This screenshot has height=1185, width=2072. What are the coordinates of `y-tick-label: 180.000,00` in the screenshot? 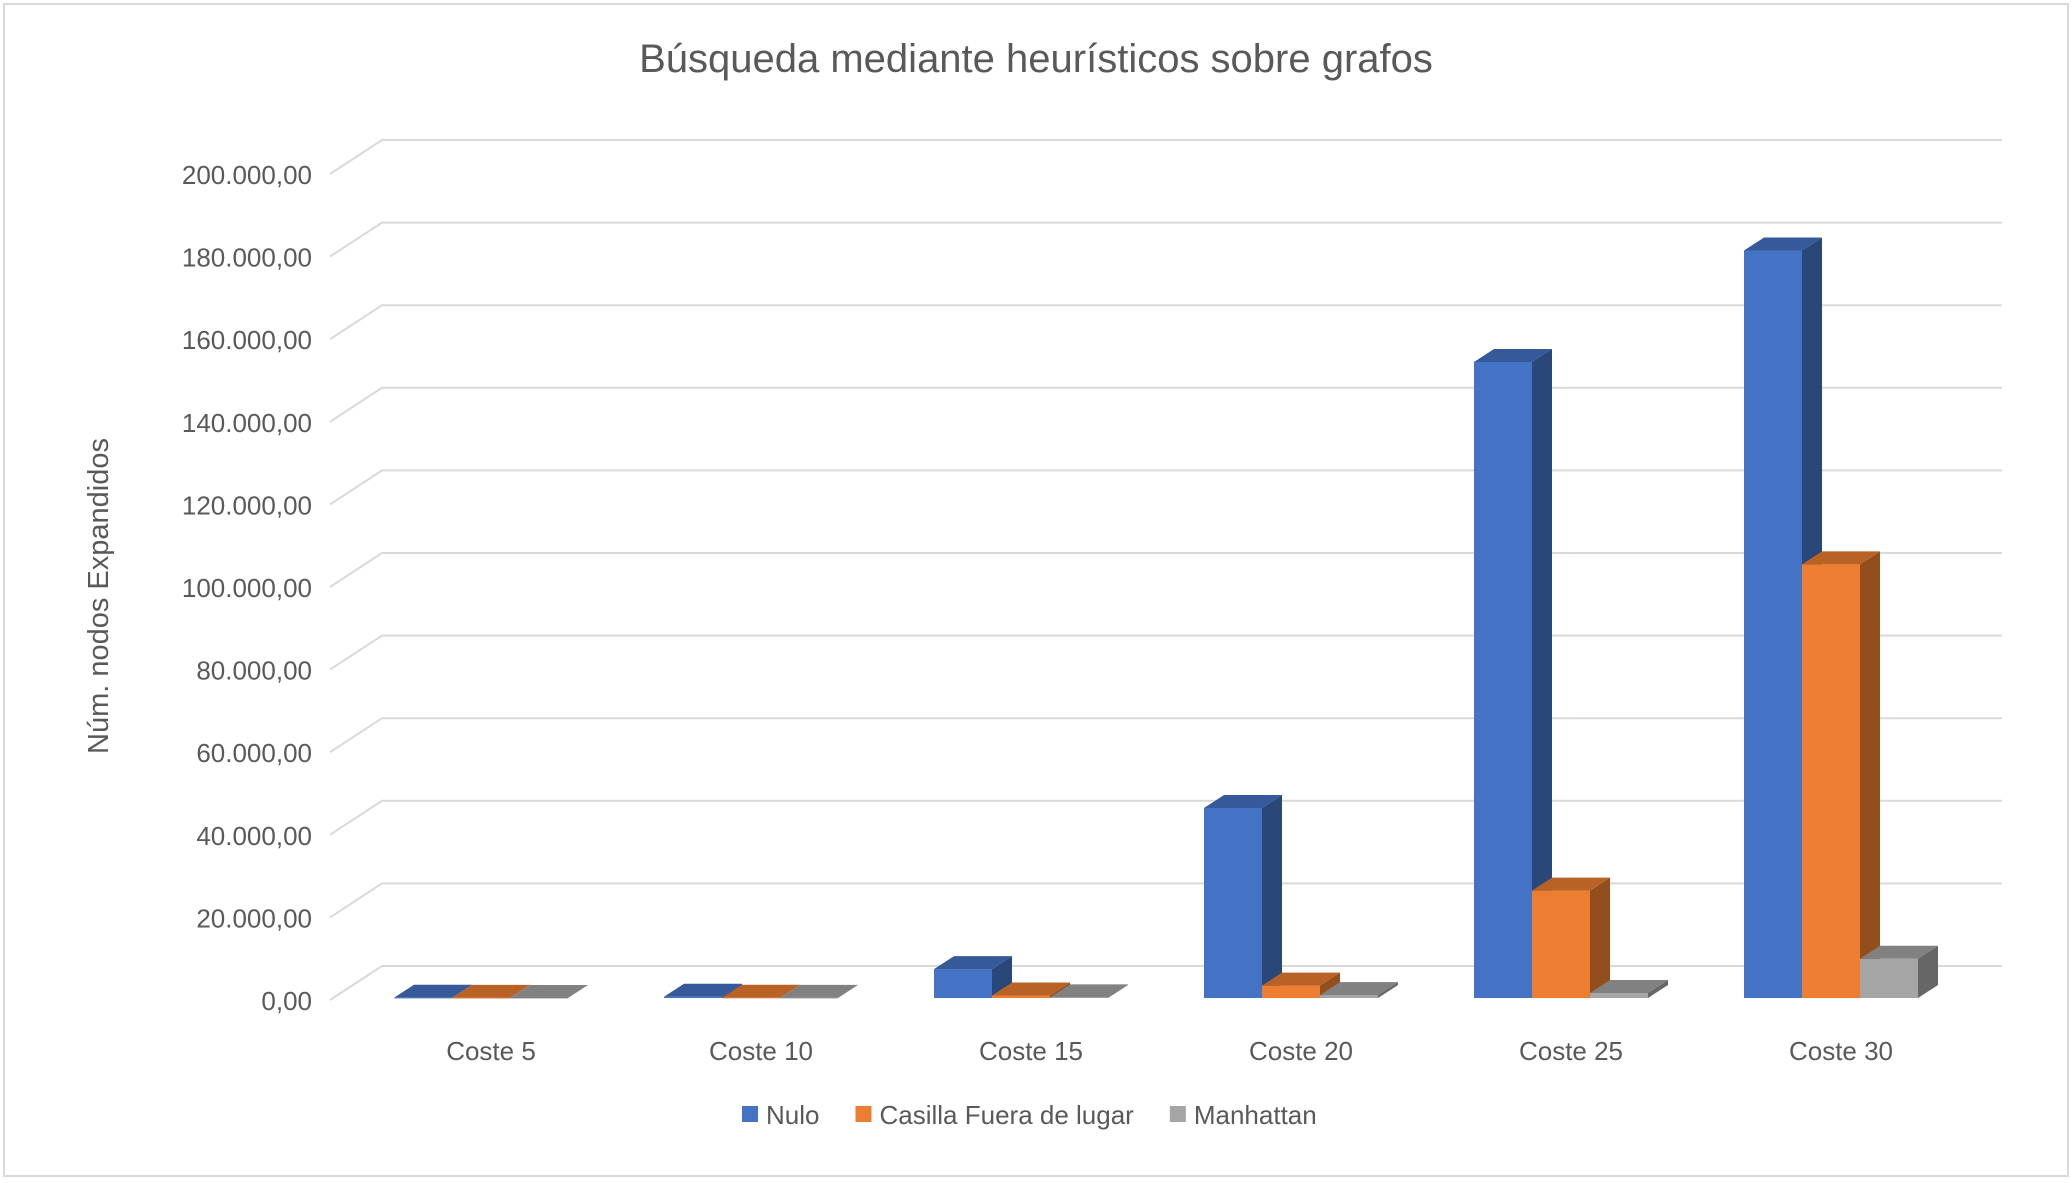 It's located at (247, 258).